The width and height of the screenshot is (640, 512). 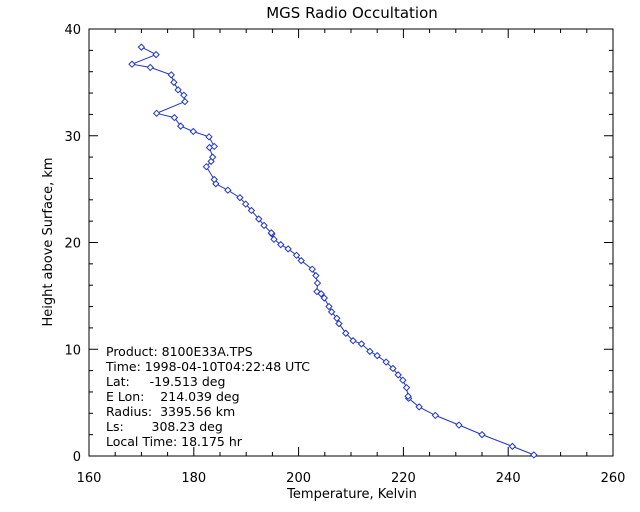 What do you see at coordinates (77, 457) in the screenshot?
I see `y-tick-label: 0` at bounding box center [77, 457].